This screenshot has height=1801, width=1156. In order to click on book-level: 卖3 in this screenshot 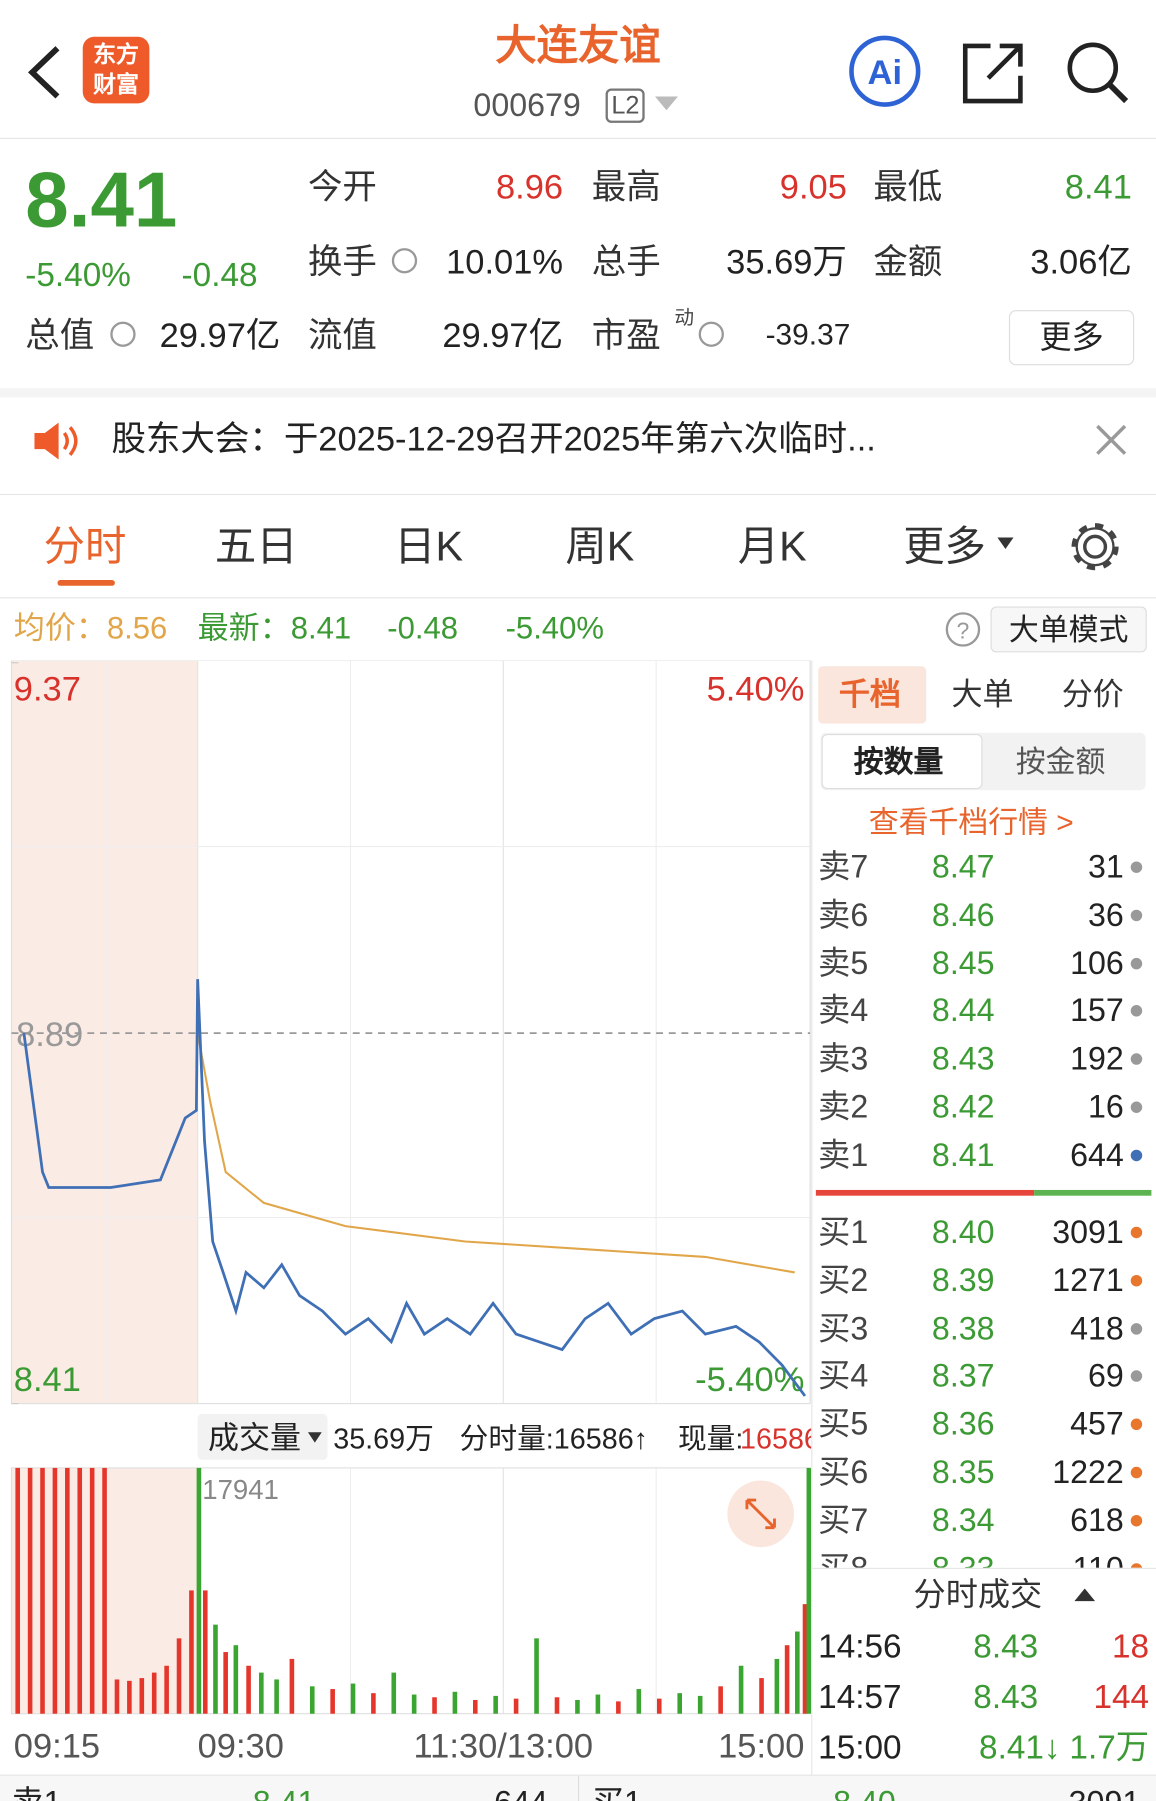, I will do `click(843, 1058)`.